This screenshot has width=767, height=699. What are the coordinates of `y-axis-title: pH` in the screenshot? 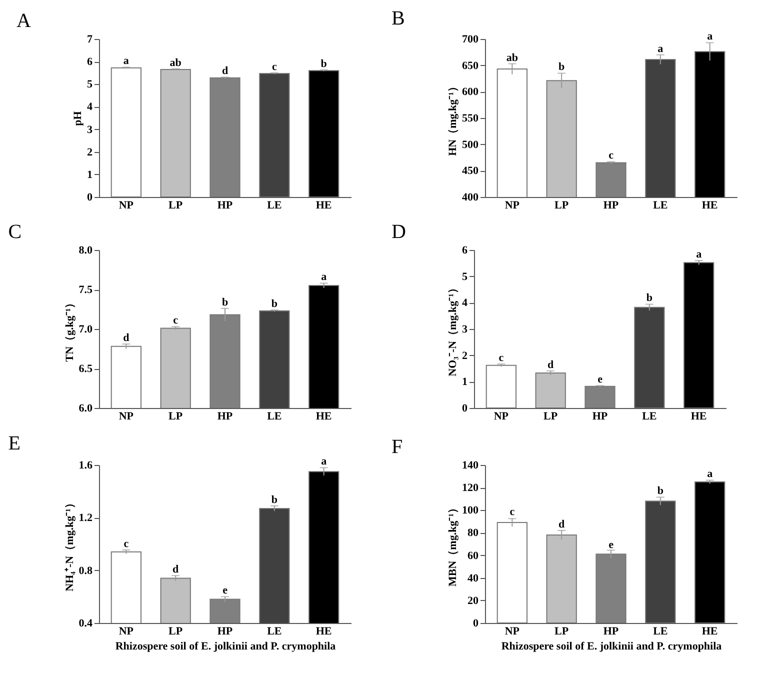 It's located at (78, 118).